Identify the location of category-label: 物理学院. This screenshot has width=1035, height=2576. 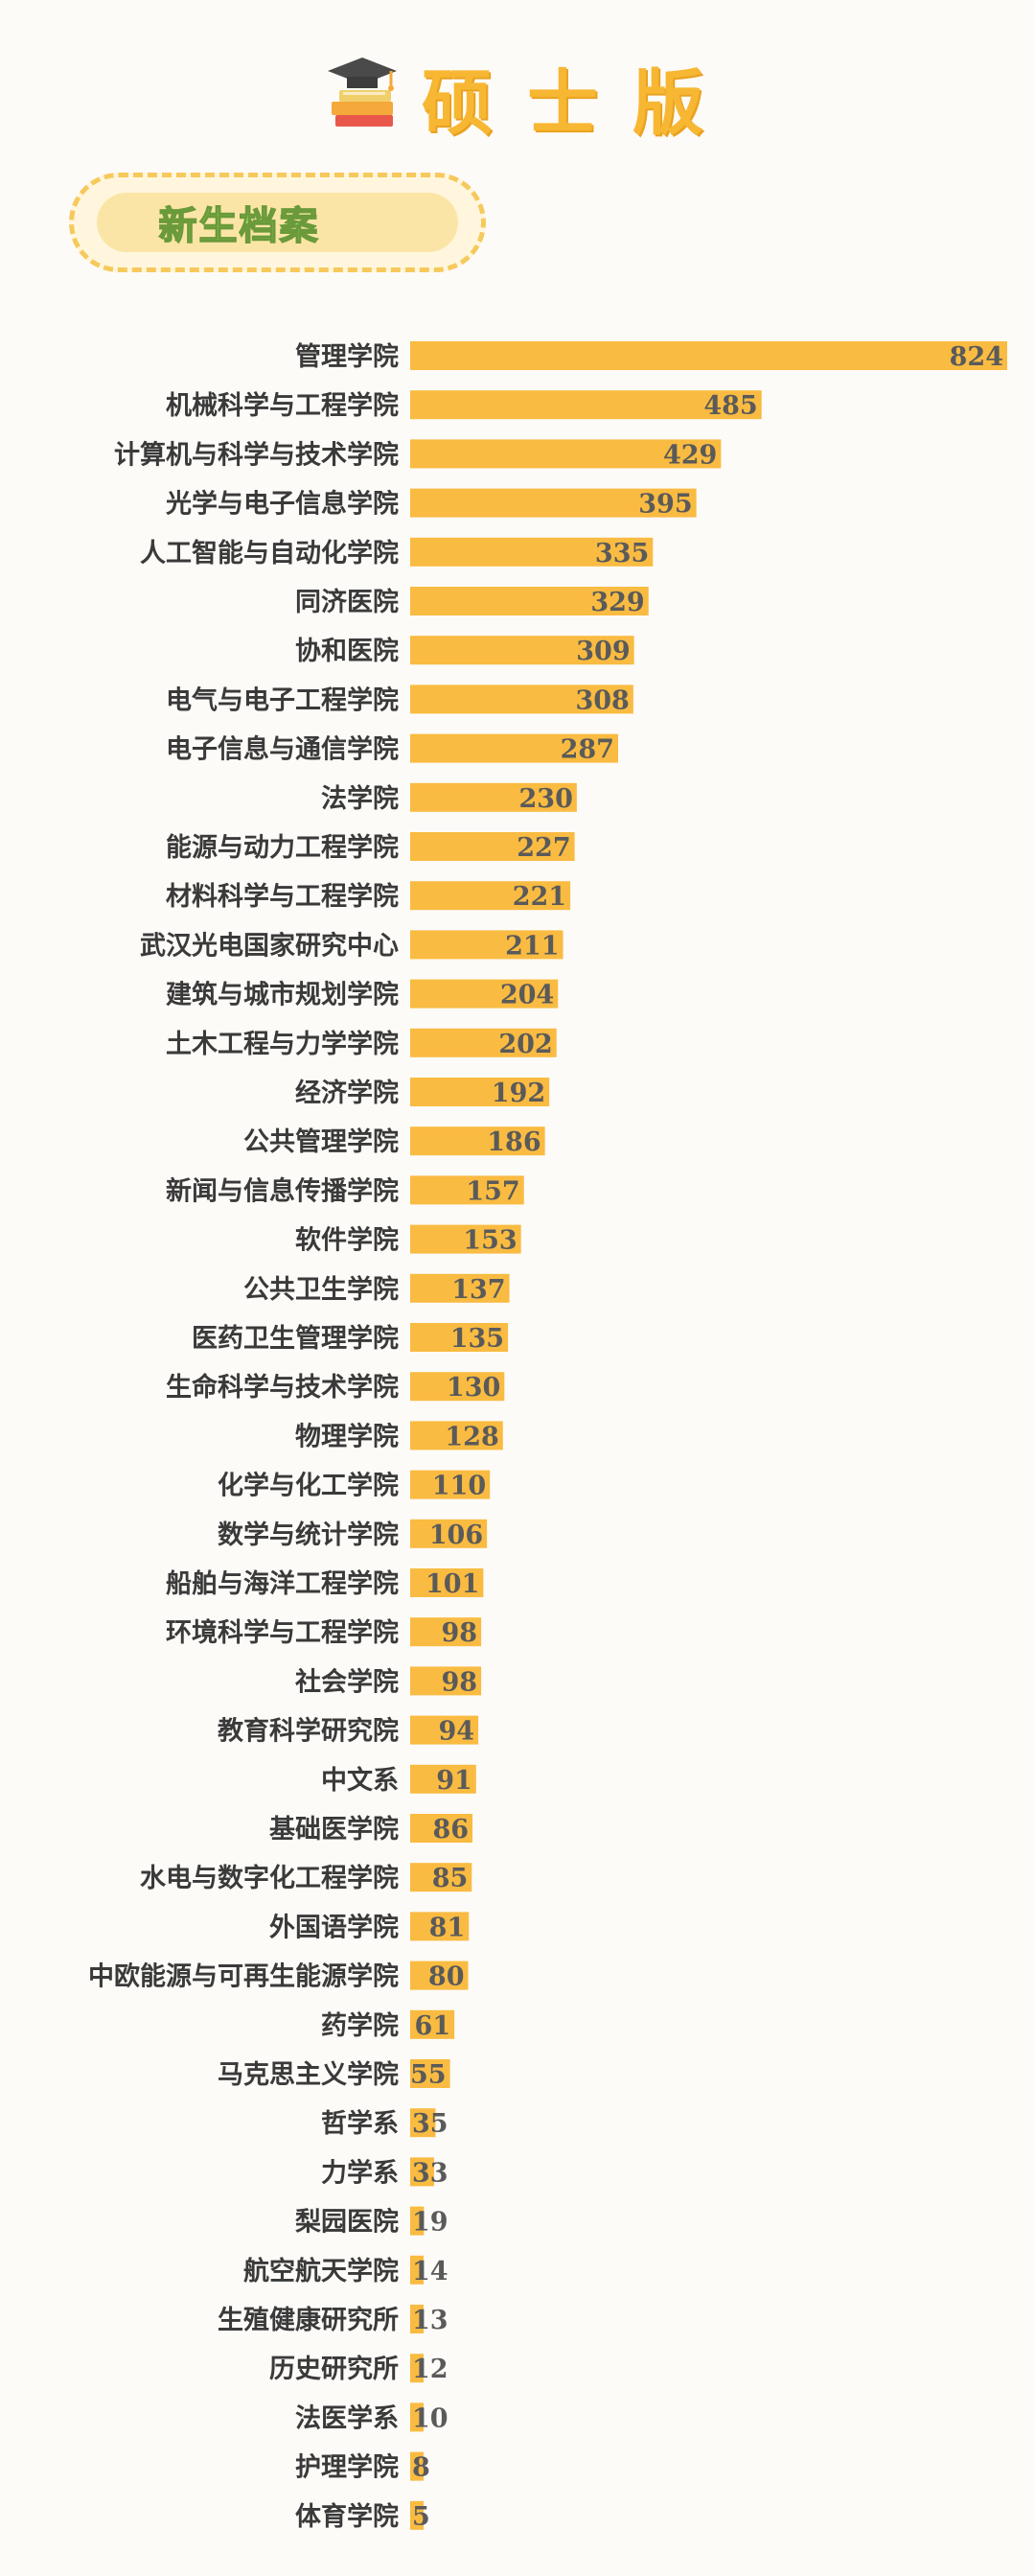
(347, 1436).